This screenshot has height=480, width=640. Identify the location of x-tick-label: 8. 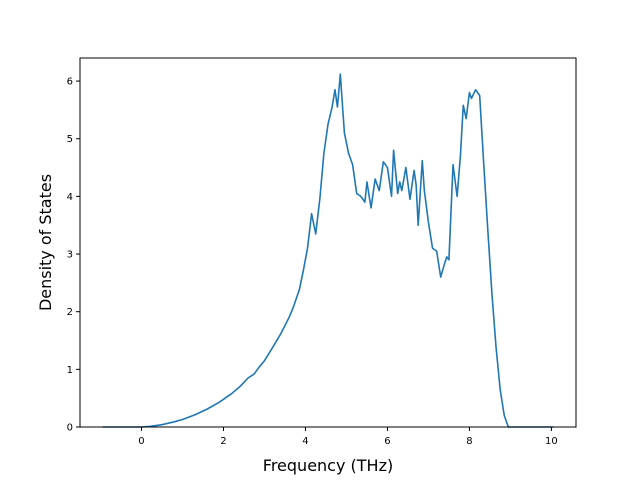
(469, 441).